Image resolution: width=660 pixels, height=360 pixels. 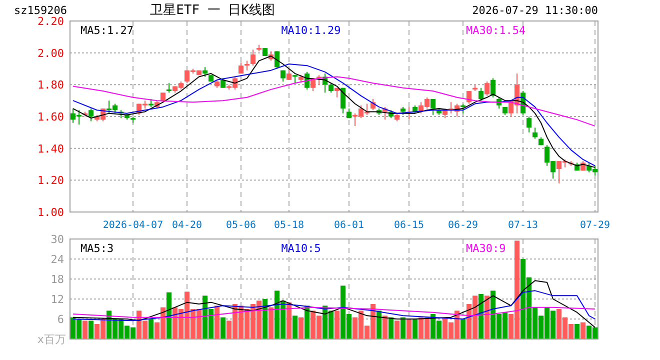 What do you see at coordinates (486, 248) in the screenshot?
I see `text: MA30:9` at bounding box center [486, 248].